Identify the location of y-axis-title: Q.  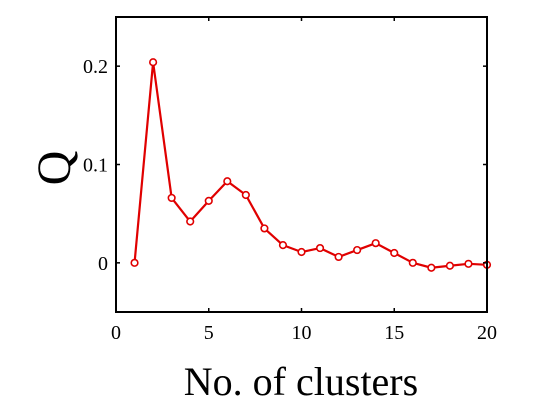
(54, 168).